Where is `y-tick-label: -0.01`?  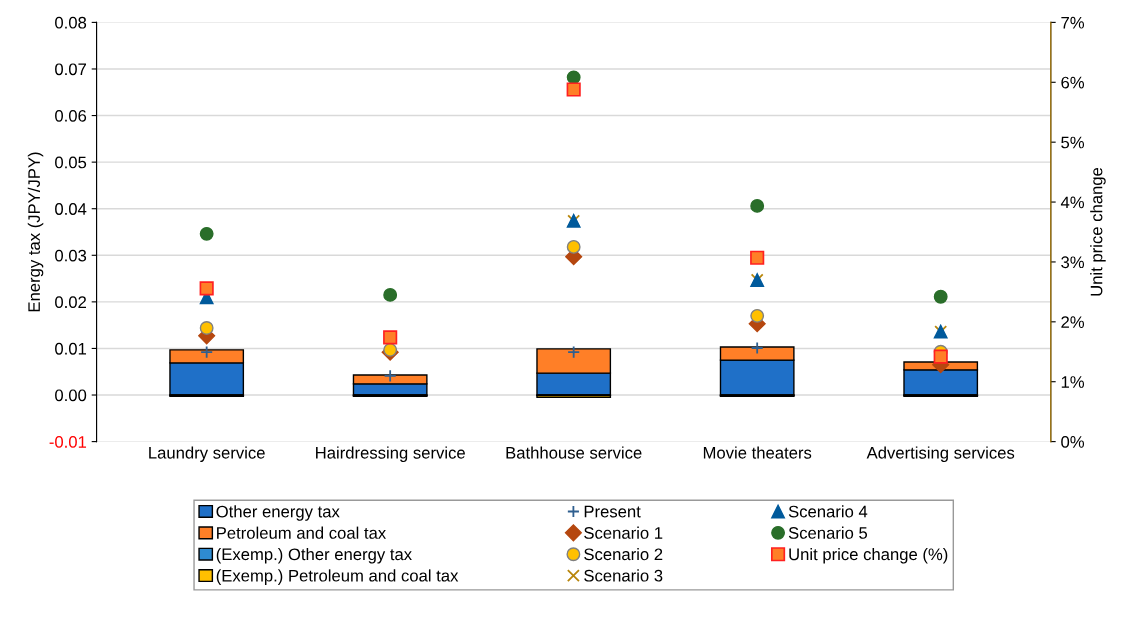
y-tick-label: -0.01 is located at coordinates (68, 442).